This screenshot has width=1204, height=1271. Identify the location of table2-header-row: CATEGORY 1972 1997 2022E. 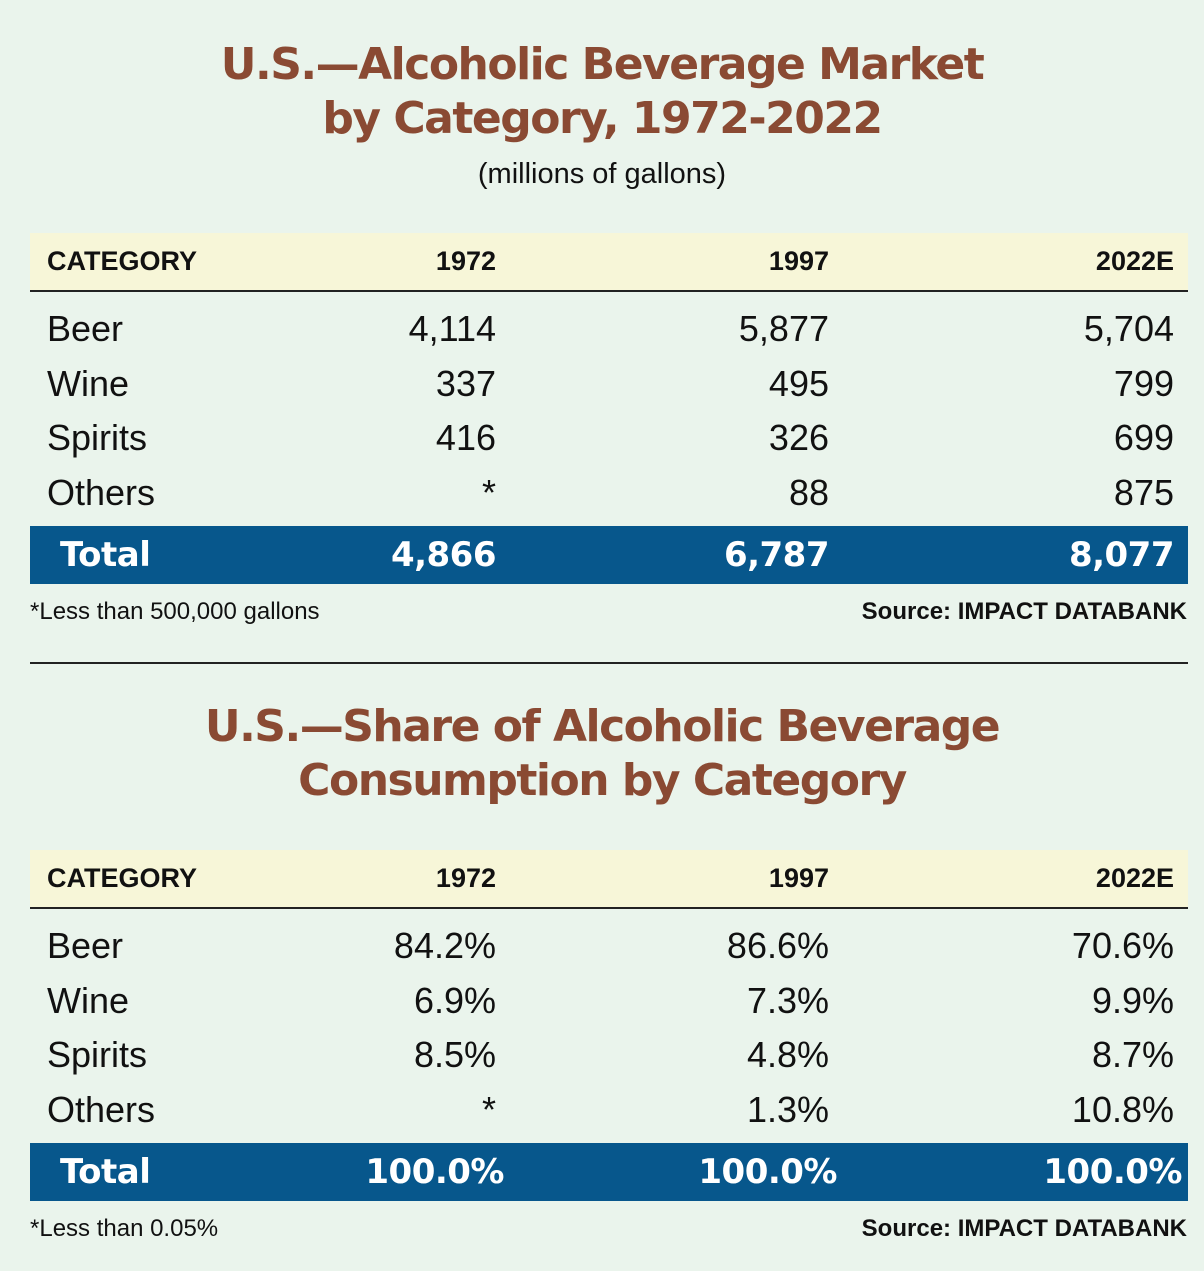
(609, 879).